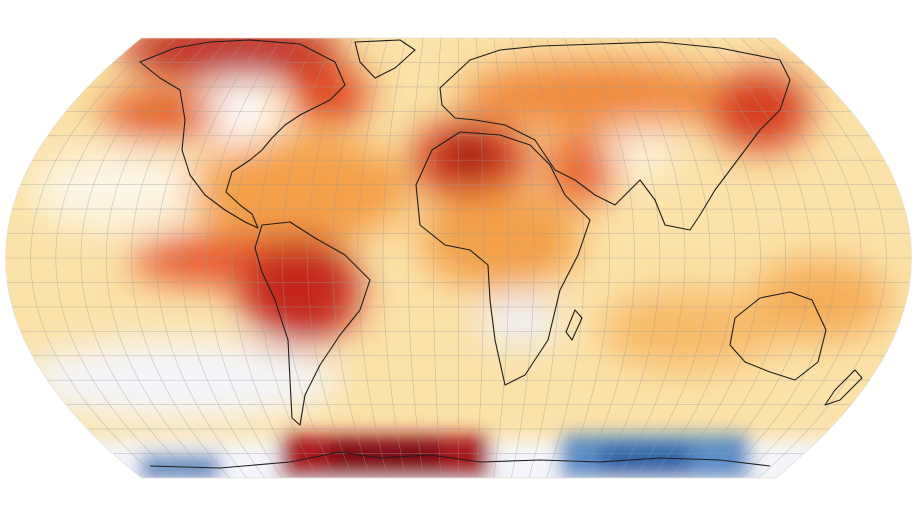  I want to click on new-zealand, so click(843, 387).